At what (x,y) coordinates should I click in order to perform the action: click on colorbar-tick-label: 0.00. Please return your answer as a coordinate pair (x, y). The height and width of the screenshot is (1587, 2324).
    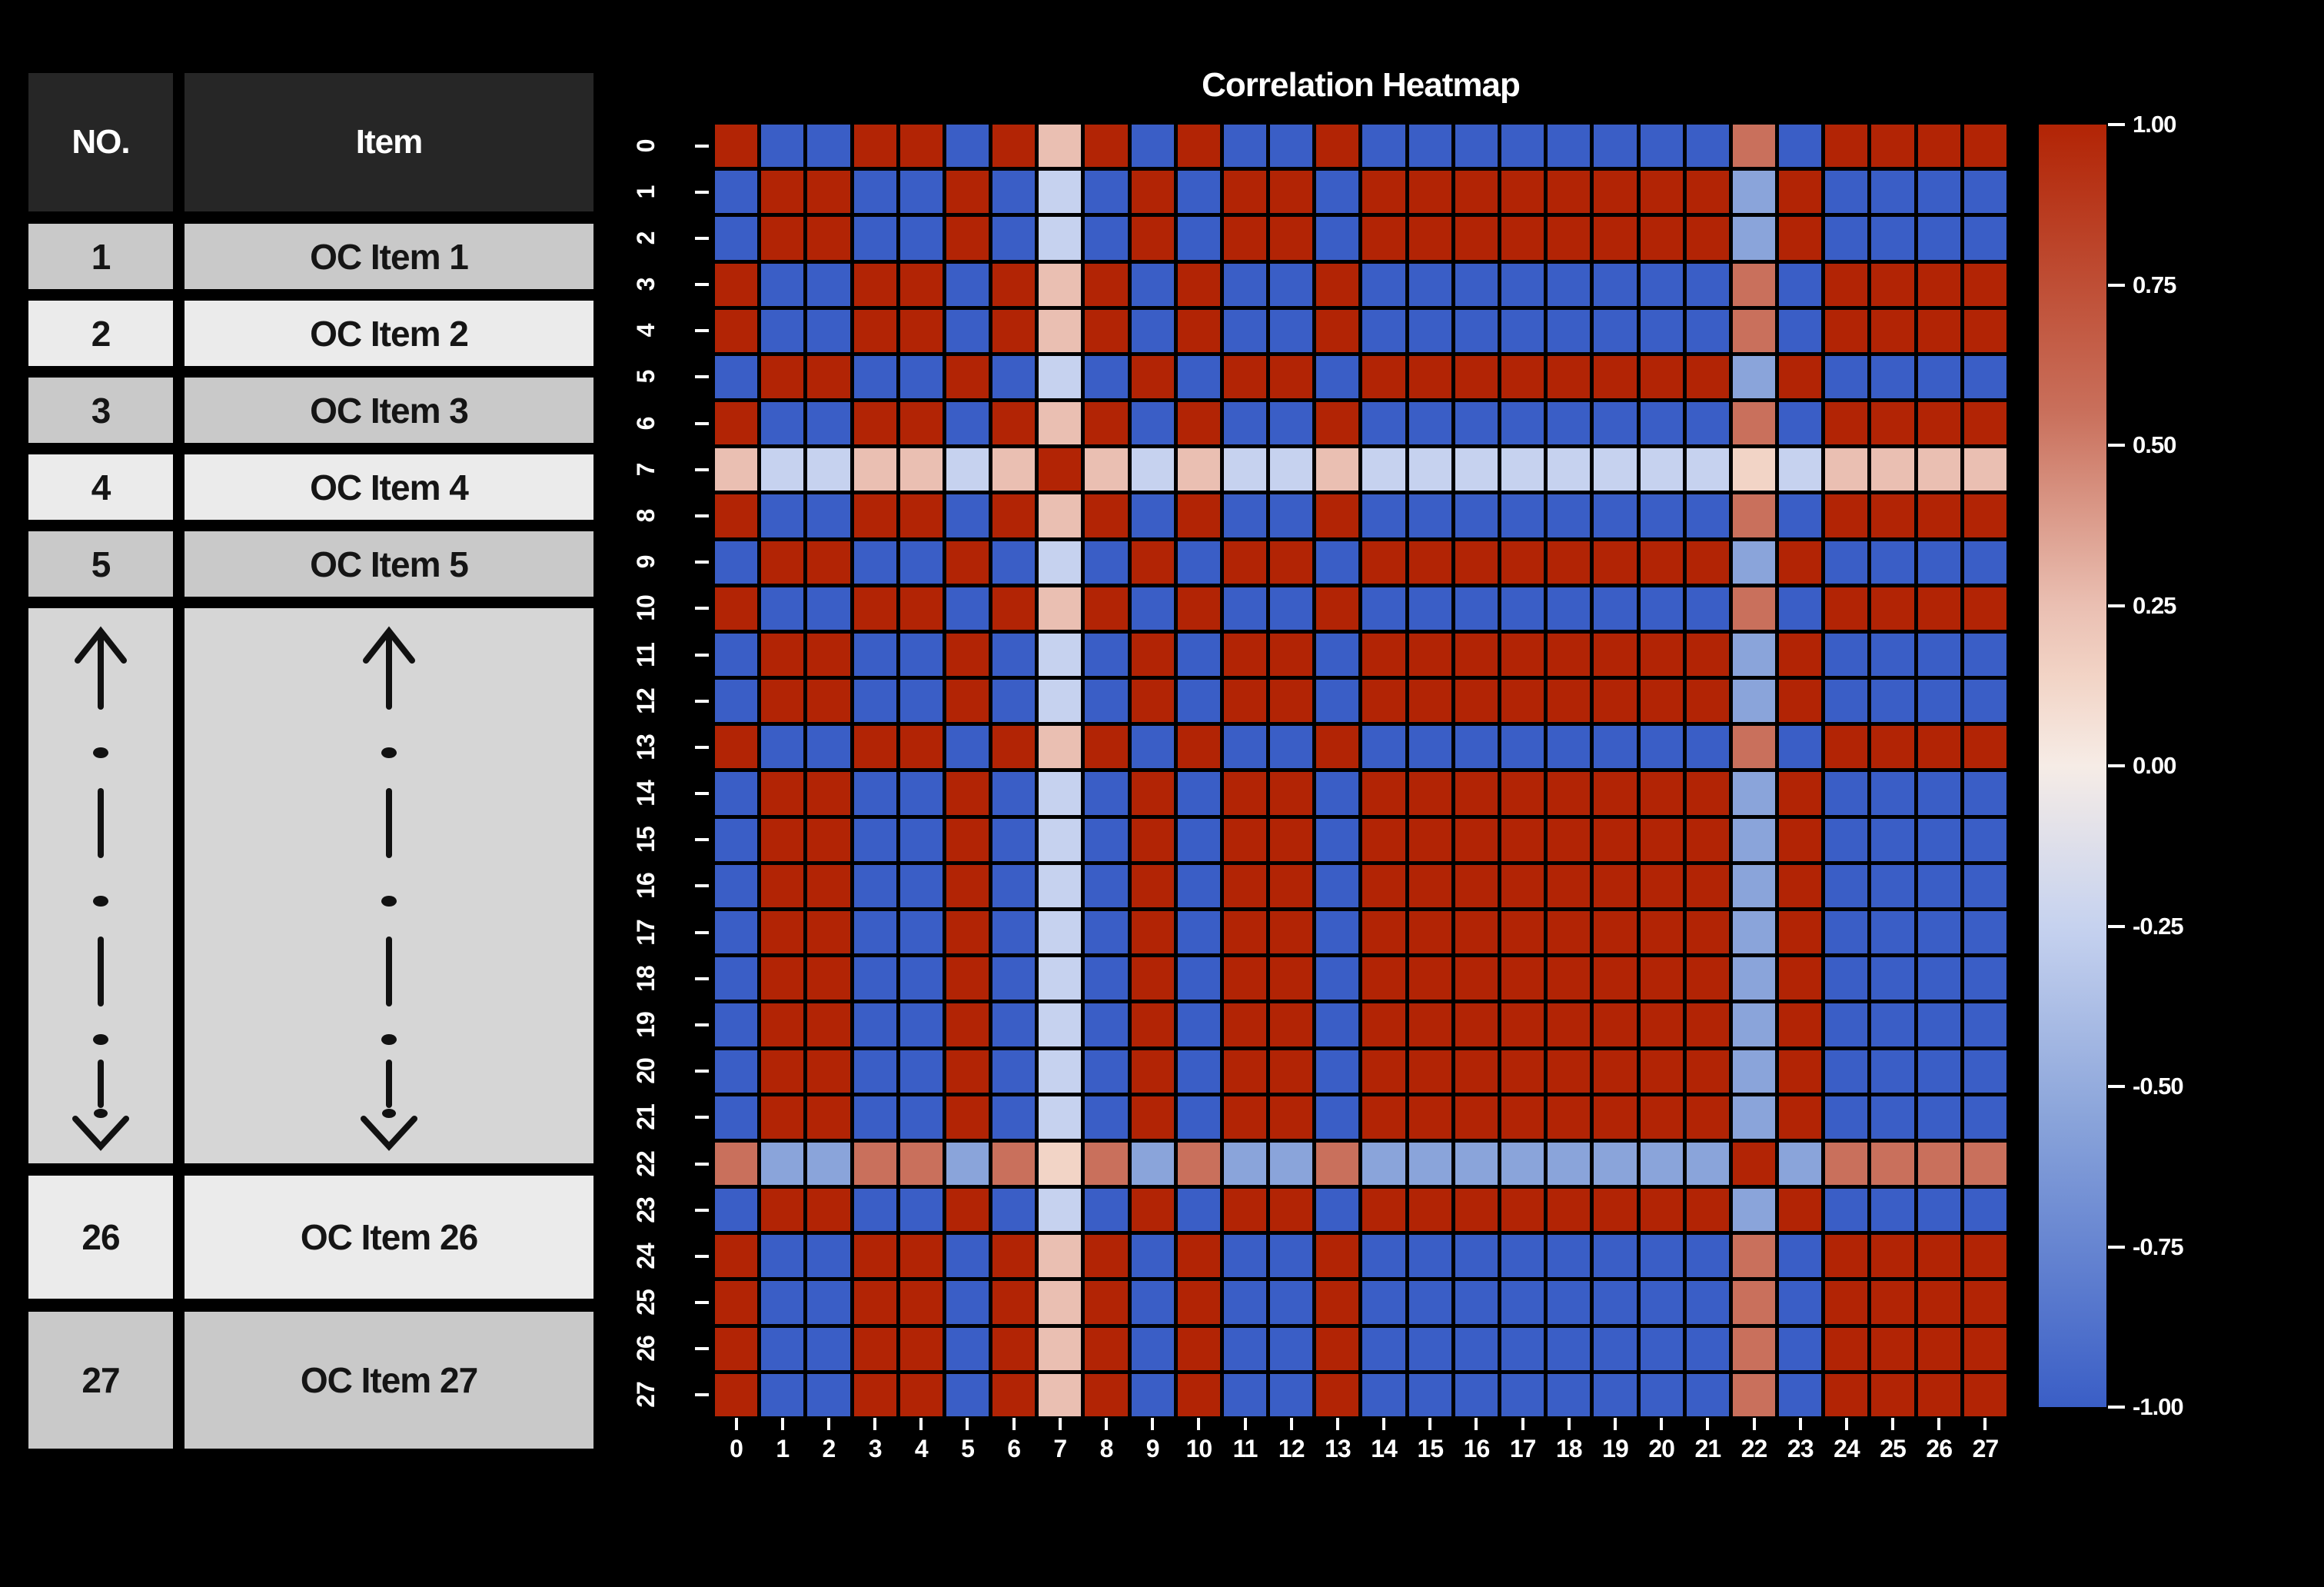
    Looking at the image, I should click on (2154, 765).